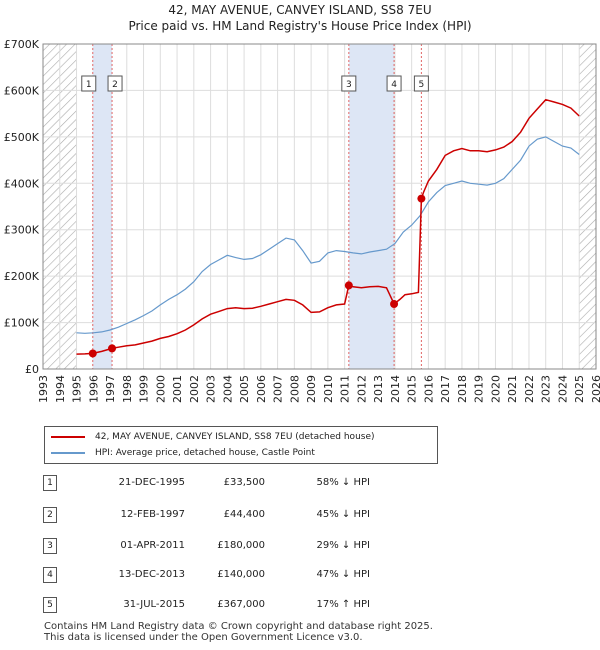 The width and height of the screenshot is (600, 650). I want to click on x-tick-label: 2004, so click(227, 389).